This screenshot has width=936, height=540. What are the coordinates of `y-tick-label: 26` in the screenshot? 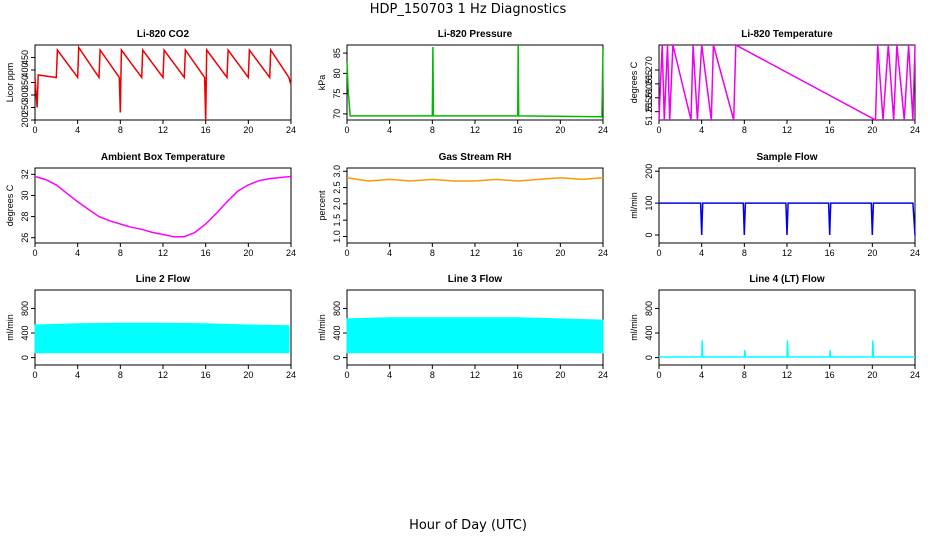 It's located at (25, 238).